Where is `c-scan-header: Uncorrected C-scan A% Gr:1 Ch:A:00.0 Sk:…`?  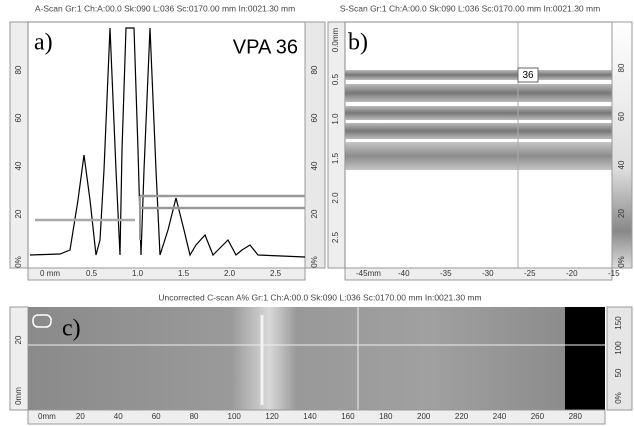 c-scan-header: Uncorrected C-scan A% Gr:1 Ch:A:00.0 Sk:… is located at coordinates (319, 297).